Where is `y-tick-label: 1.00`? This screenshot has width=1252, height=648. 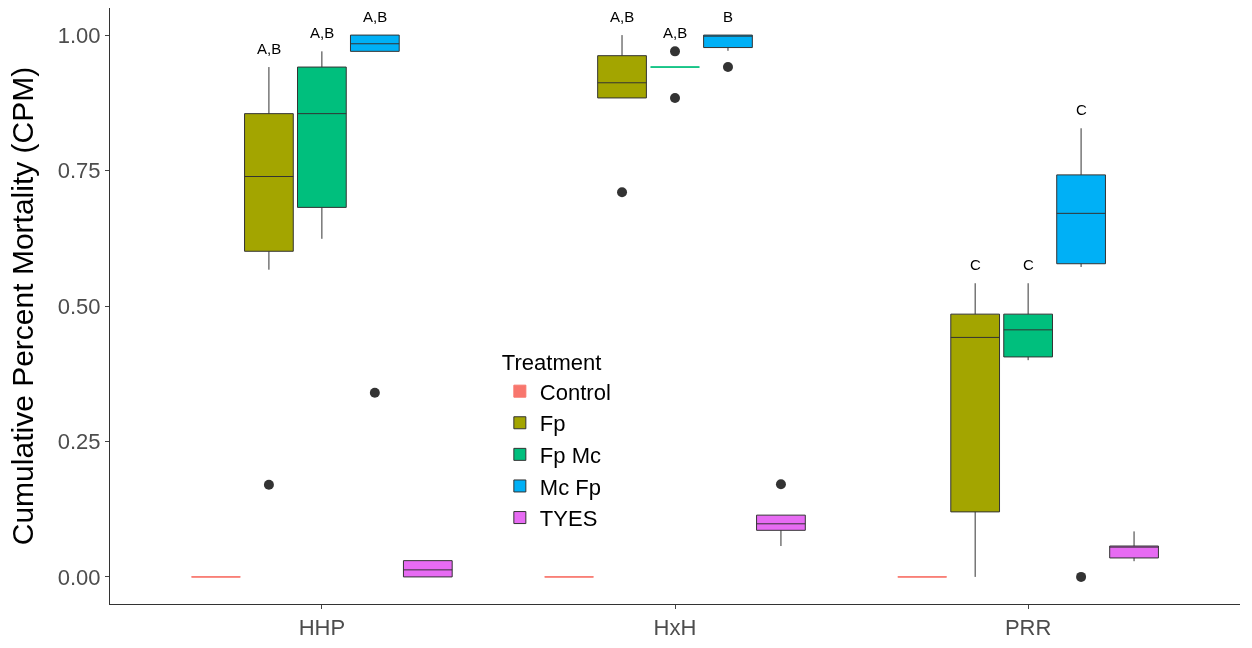
y-tick-label: 1.00 is located at coordinates (79, 35).